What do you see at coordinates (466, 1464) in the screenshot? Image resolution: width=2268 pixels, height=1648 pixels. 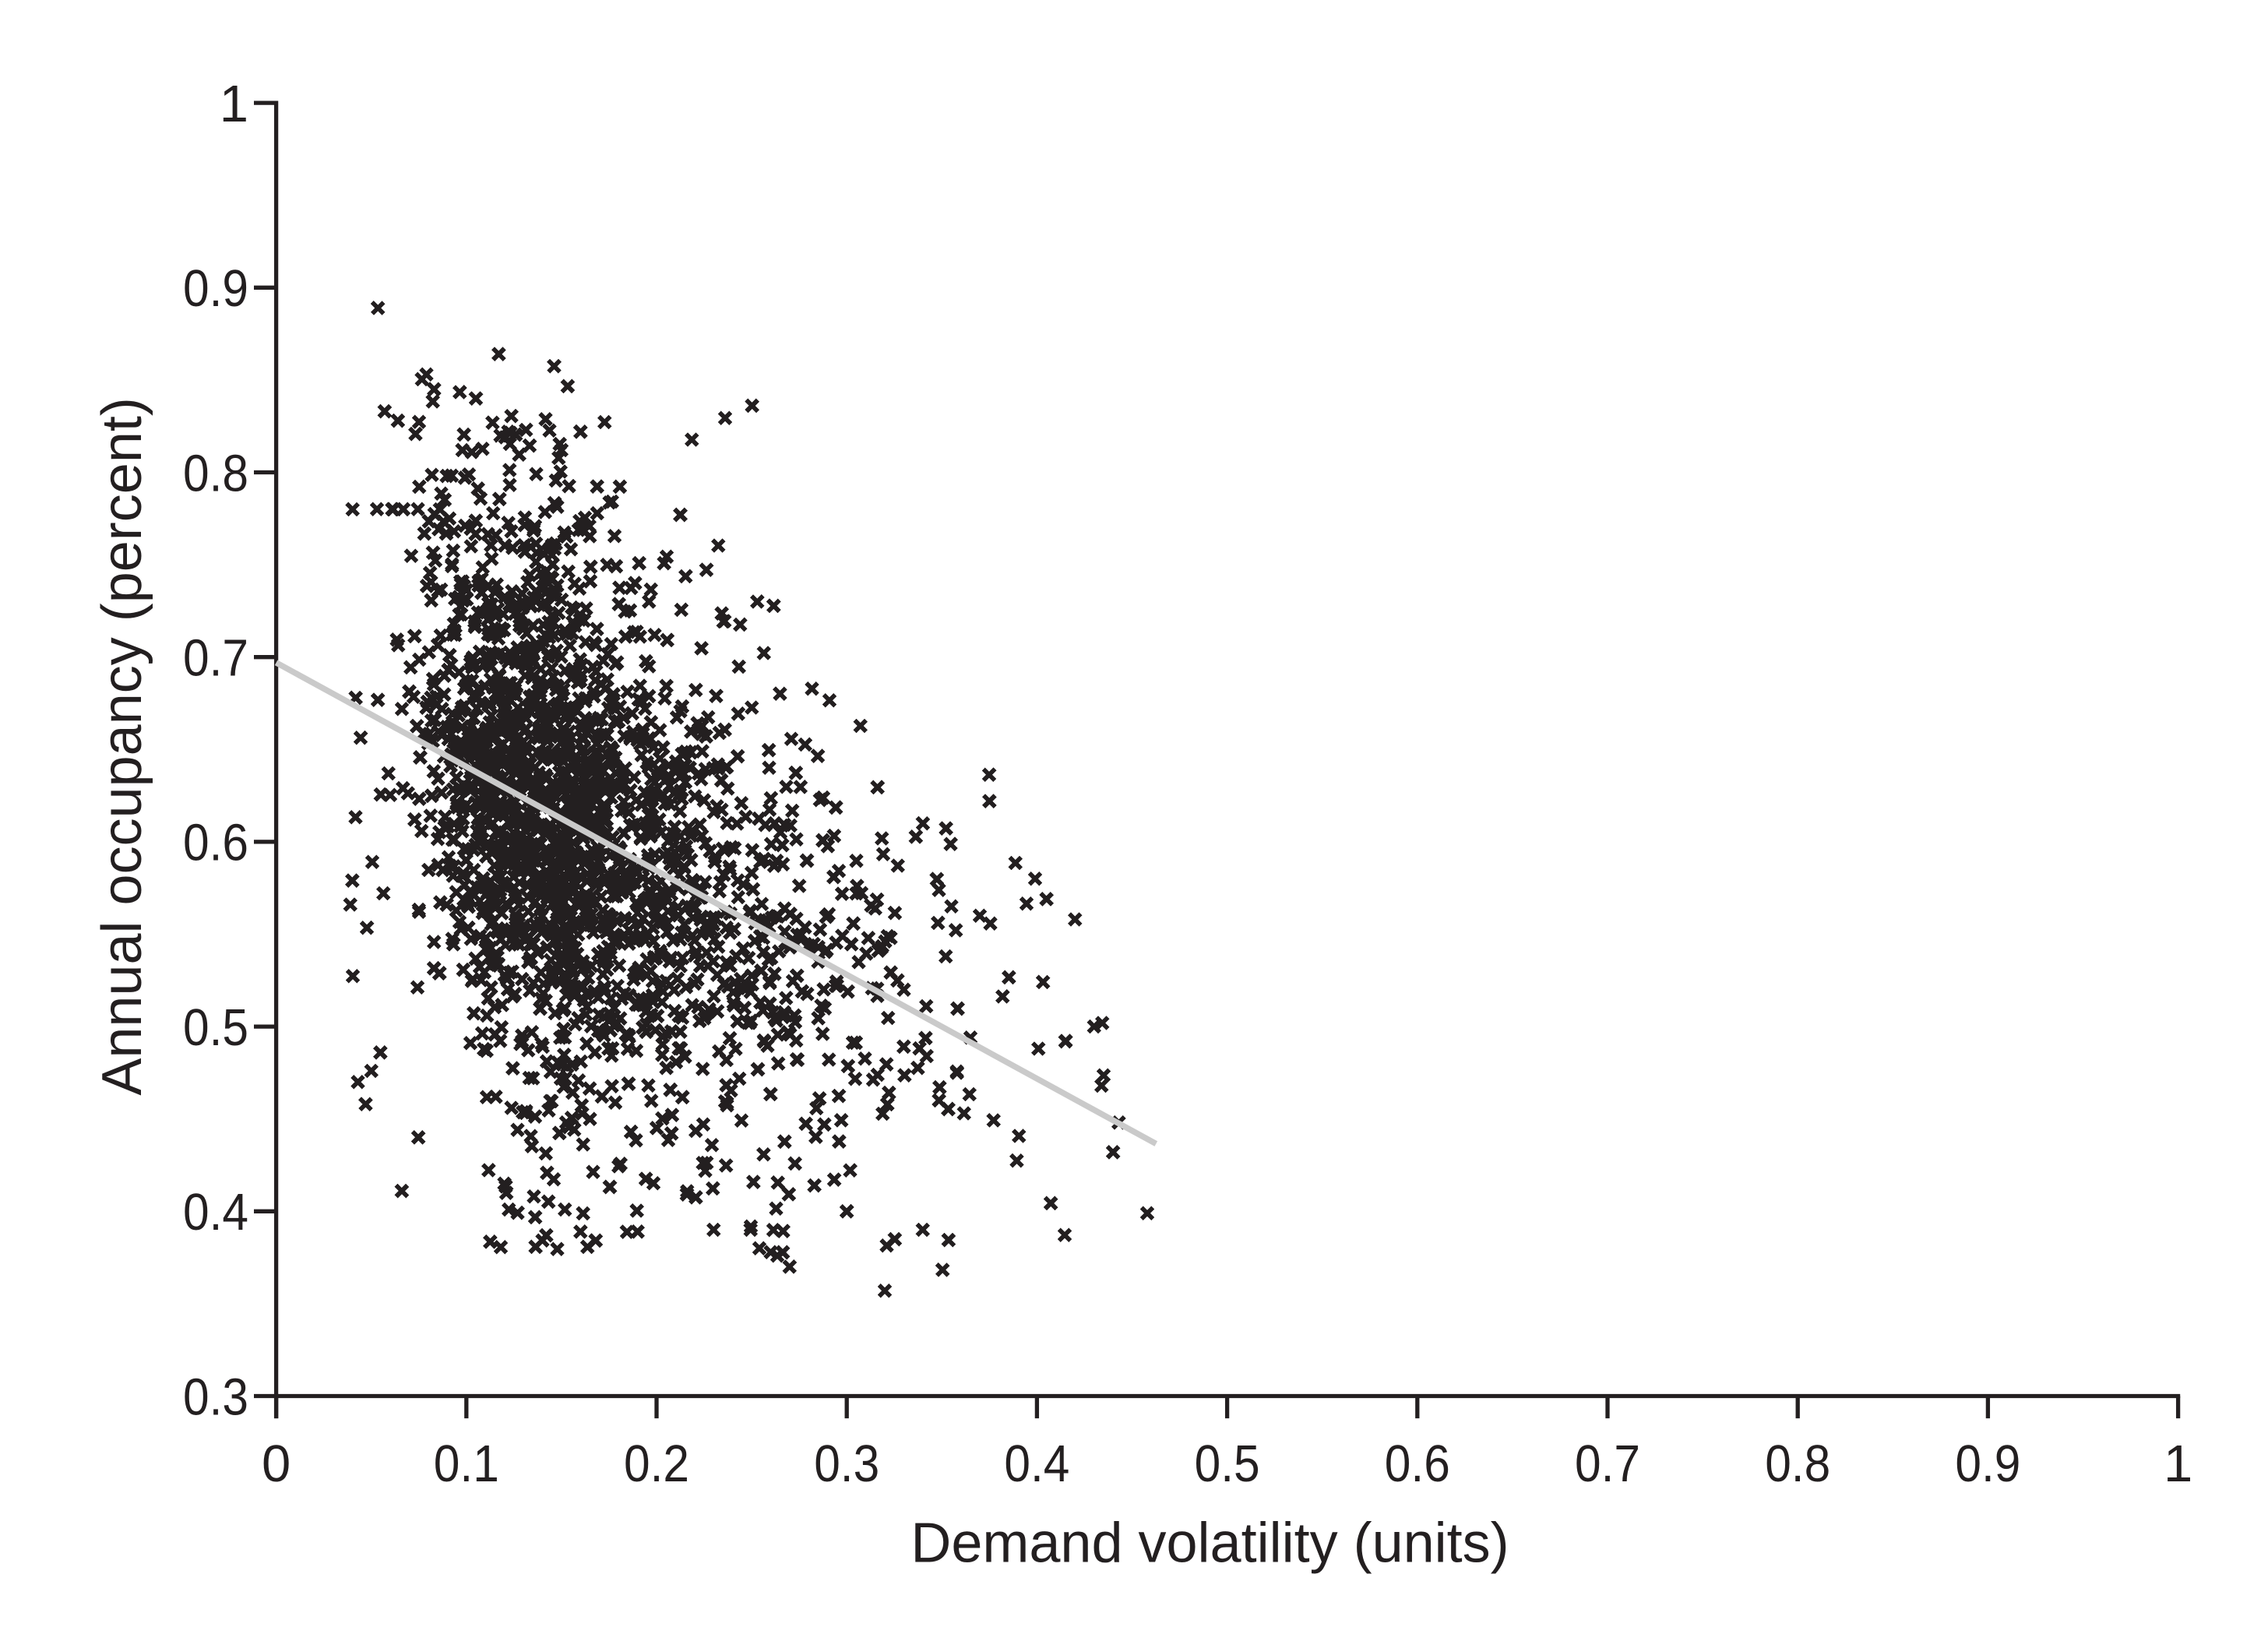 I see `svg-text: 0.1` at bounding box center [466, 1464].